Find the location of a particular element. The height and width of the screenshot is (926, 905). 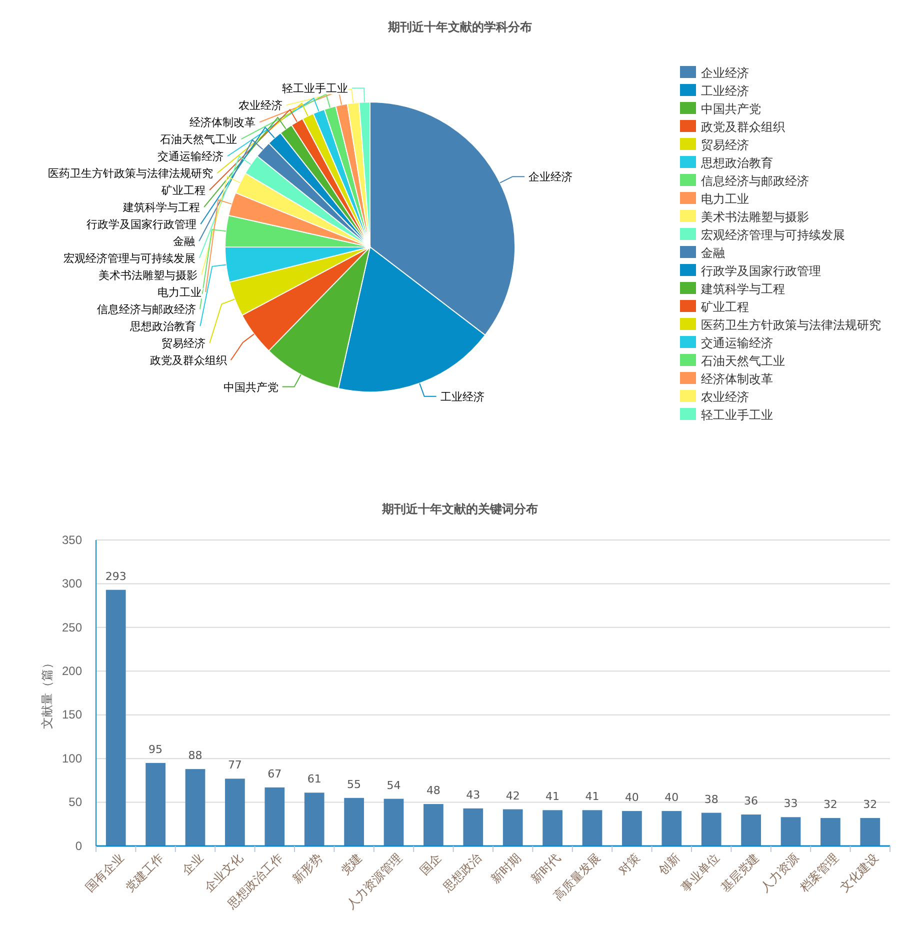

legend-label: 企业经济 is located at coordinates (725, 73).